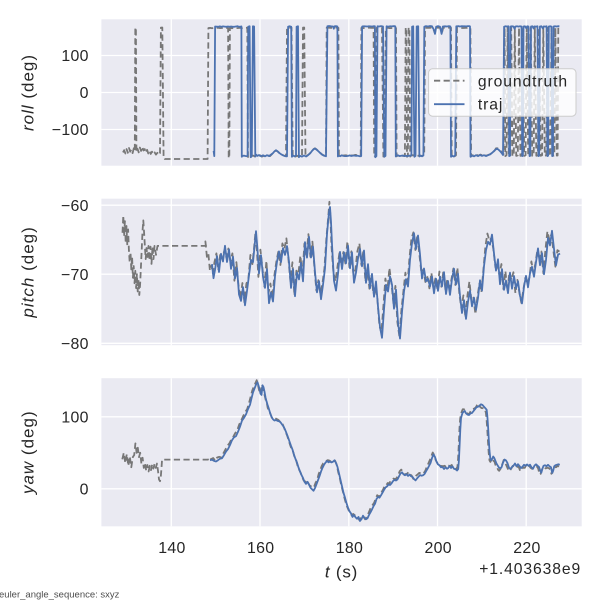  Describe the element at coordinates (490, 104) in the screenshot. I see `svg-text: traj` at that location.